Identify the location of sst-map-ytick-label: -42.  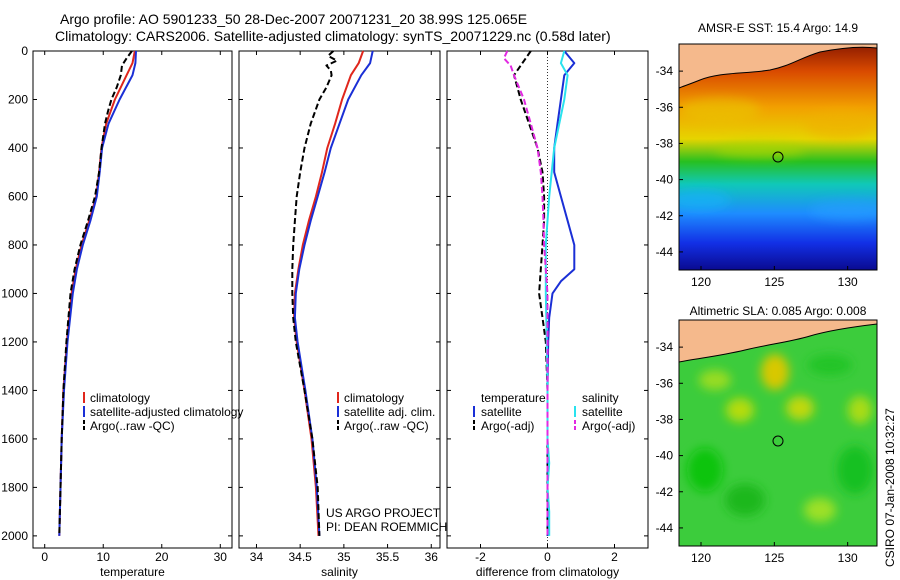
(665, 216).